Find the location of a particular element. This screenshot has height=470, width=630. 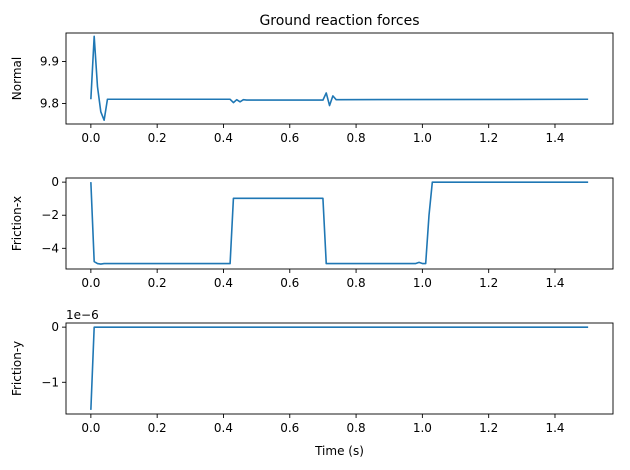

y-tick-label: 9.8 is located at coordinates (49, 103).